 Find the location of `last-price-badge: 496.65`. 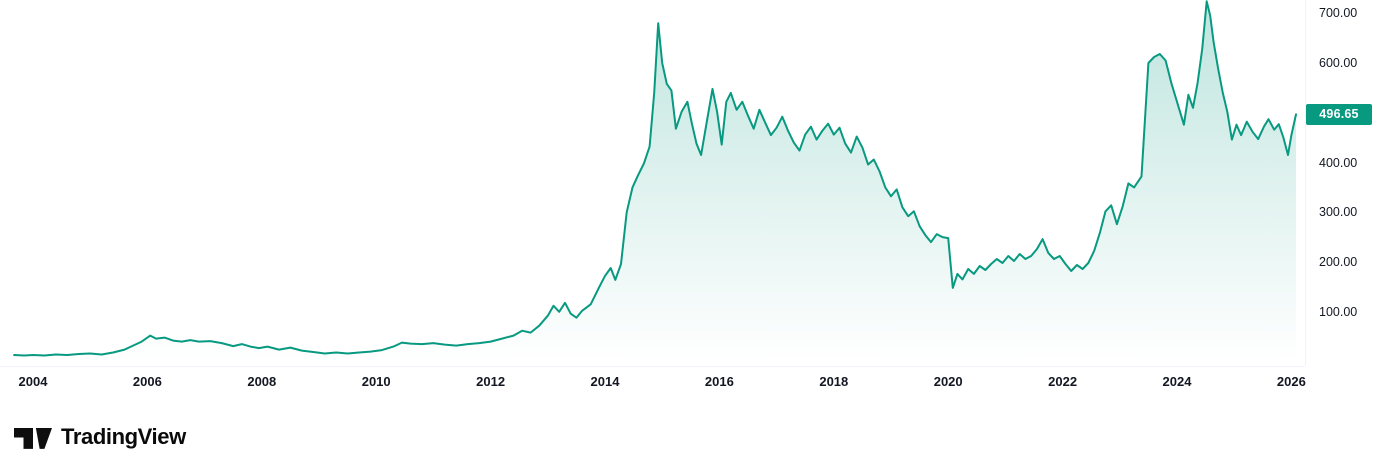

last-price-badge: 496.65 is located at coordinates (1339, 114).